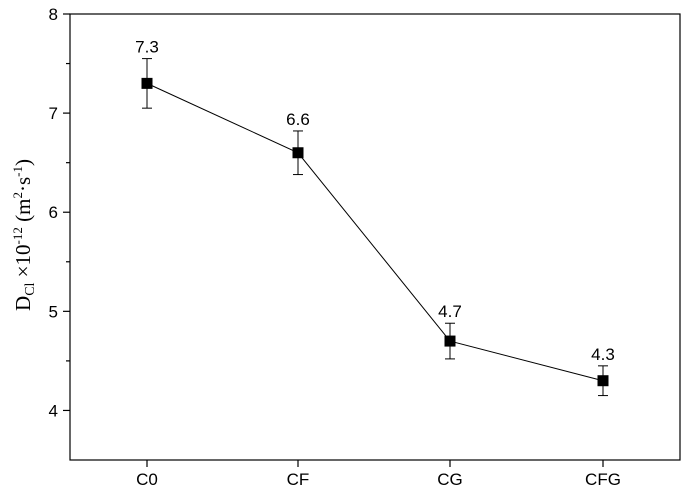  Describe the element at coordinates (147, 479) in the screenshot. I see `x-tick-label: C0` at that location.